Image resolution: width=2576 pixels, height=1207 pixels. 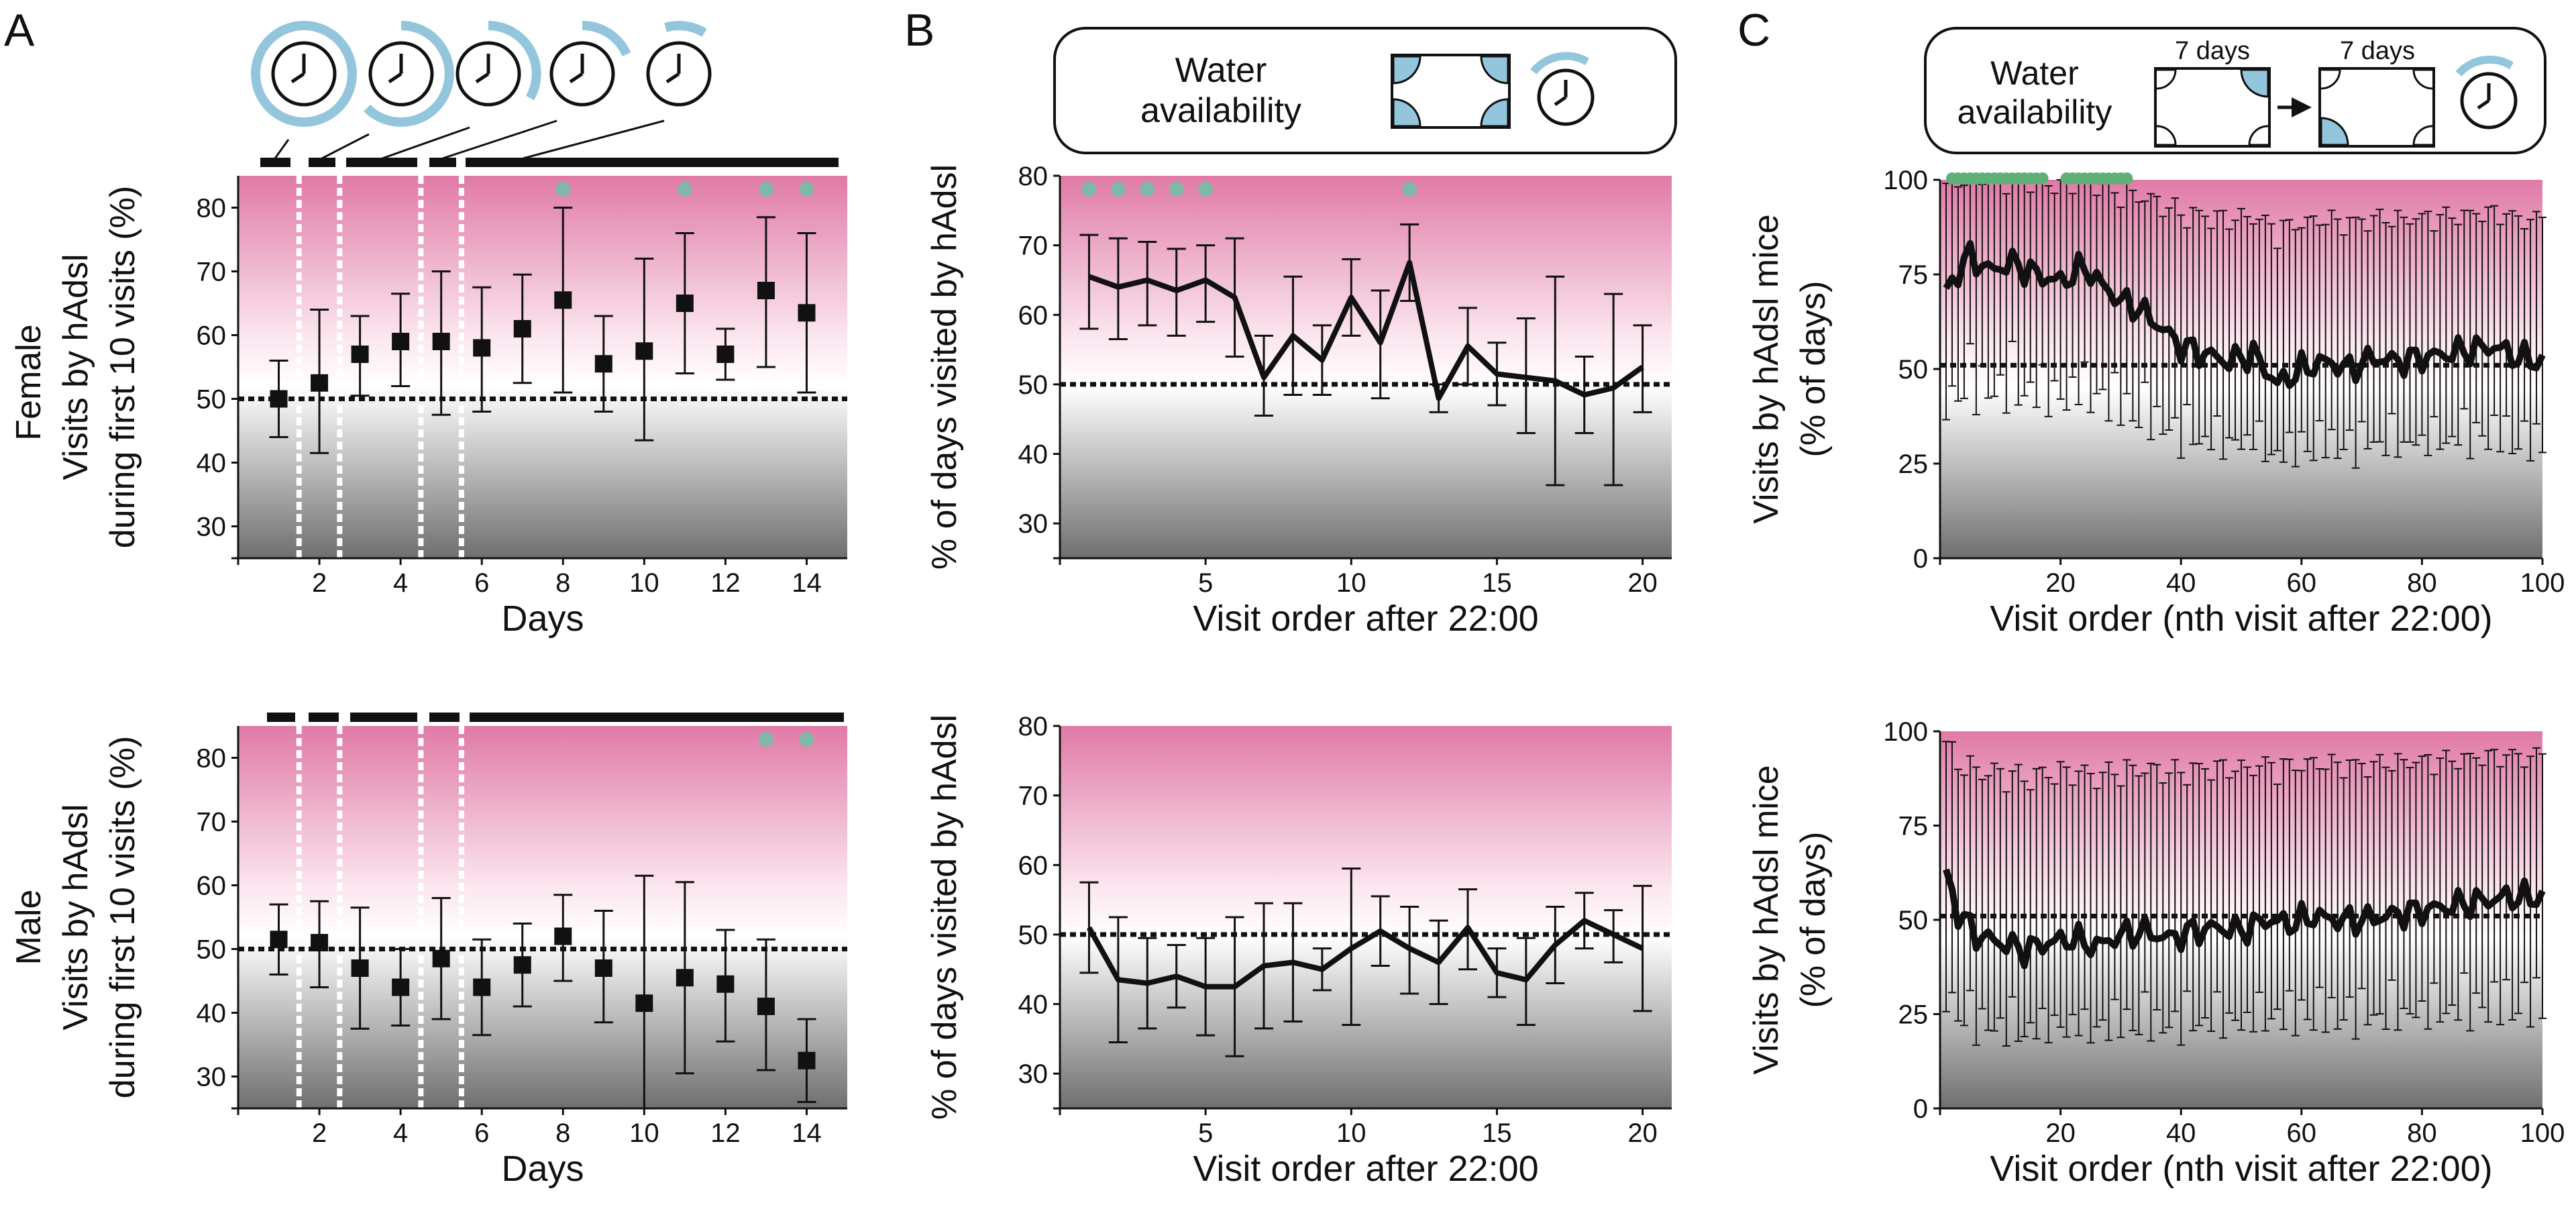 What do you see at coordinates (2422, 583) in the screenshot?
I see `x-tick-label: 80` at bounding box center [2422, 583].